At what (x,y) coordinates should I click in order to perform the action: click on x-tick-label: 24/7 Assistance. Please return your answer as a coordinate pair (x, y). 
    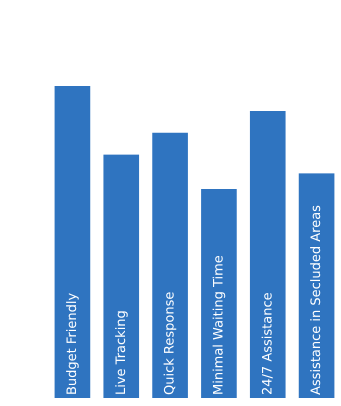
    Looking at the image, I should click on (268, 343).